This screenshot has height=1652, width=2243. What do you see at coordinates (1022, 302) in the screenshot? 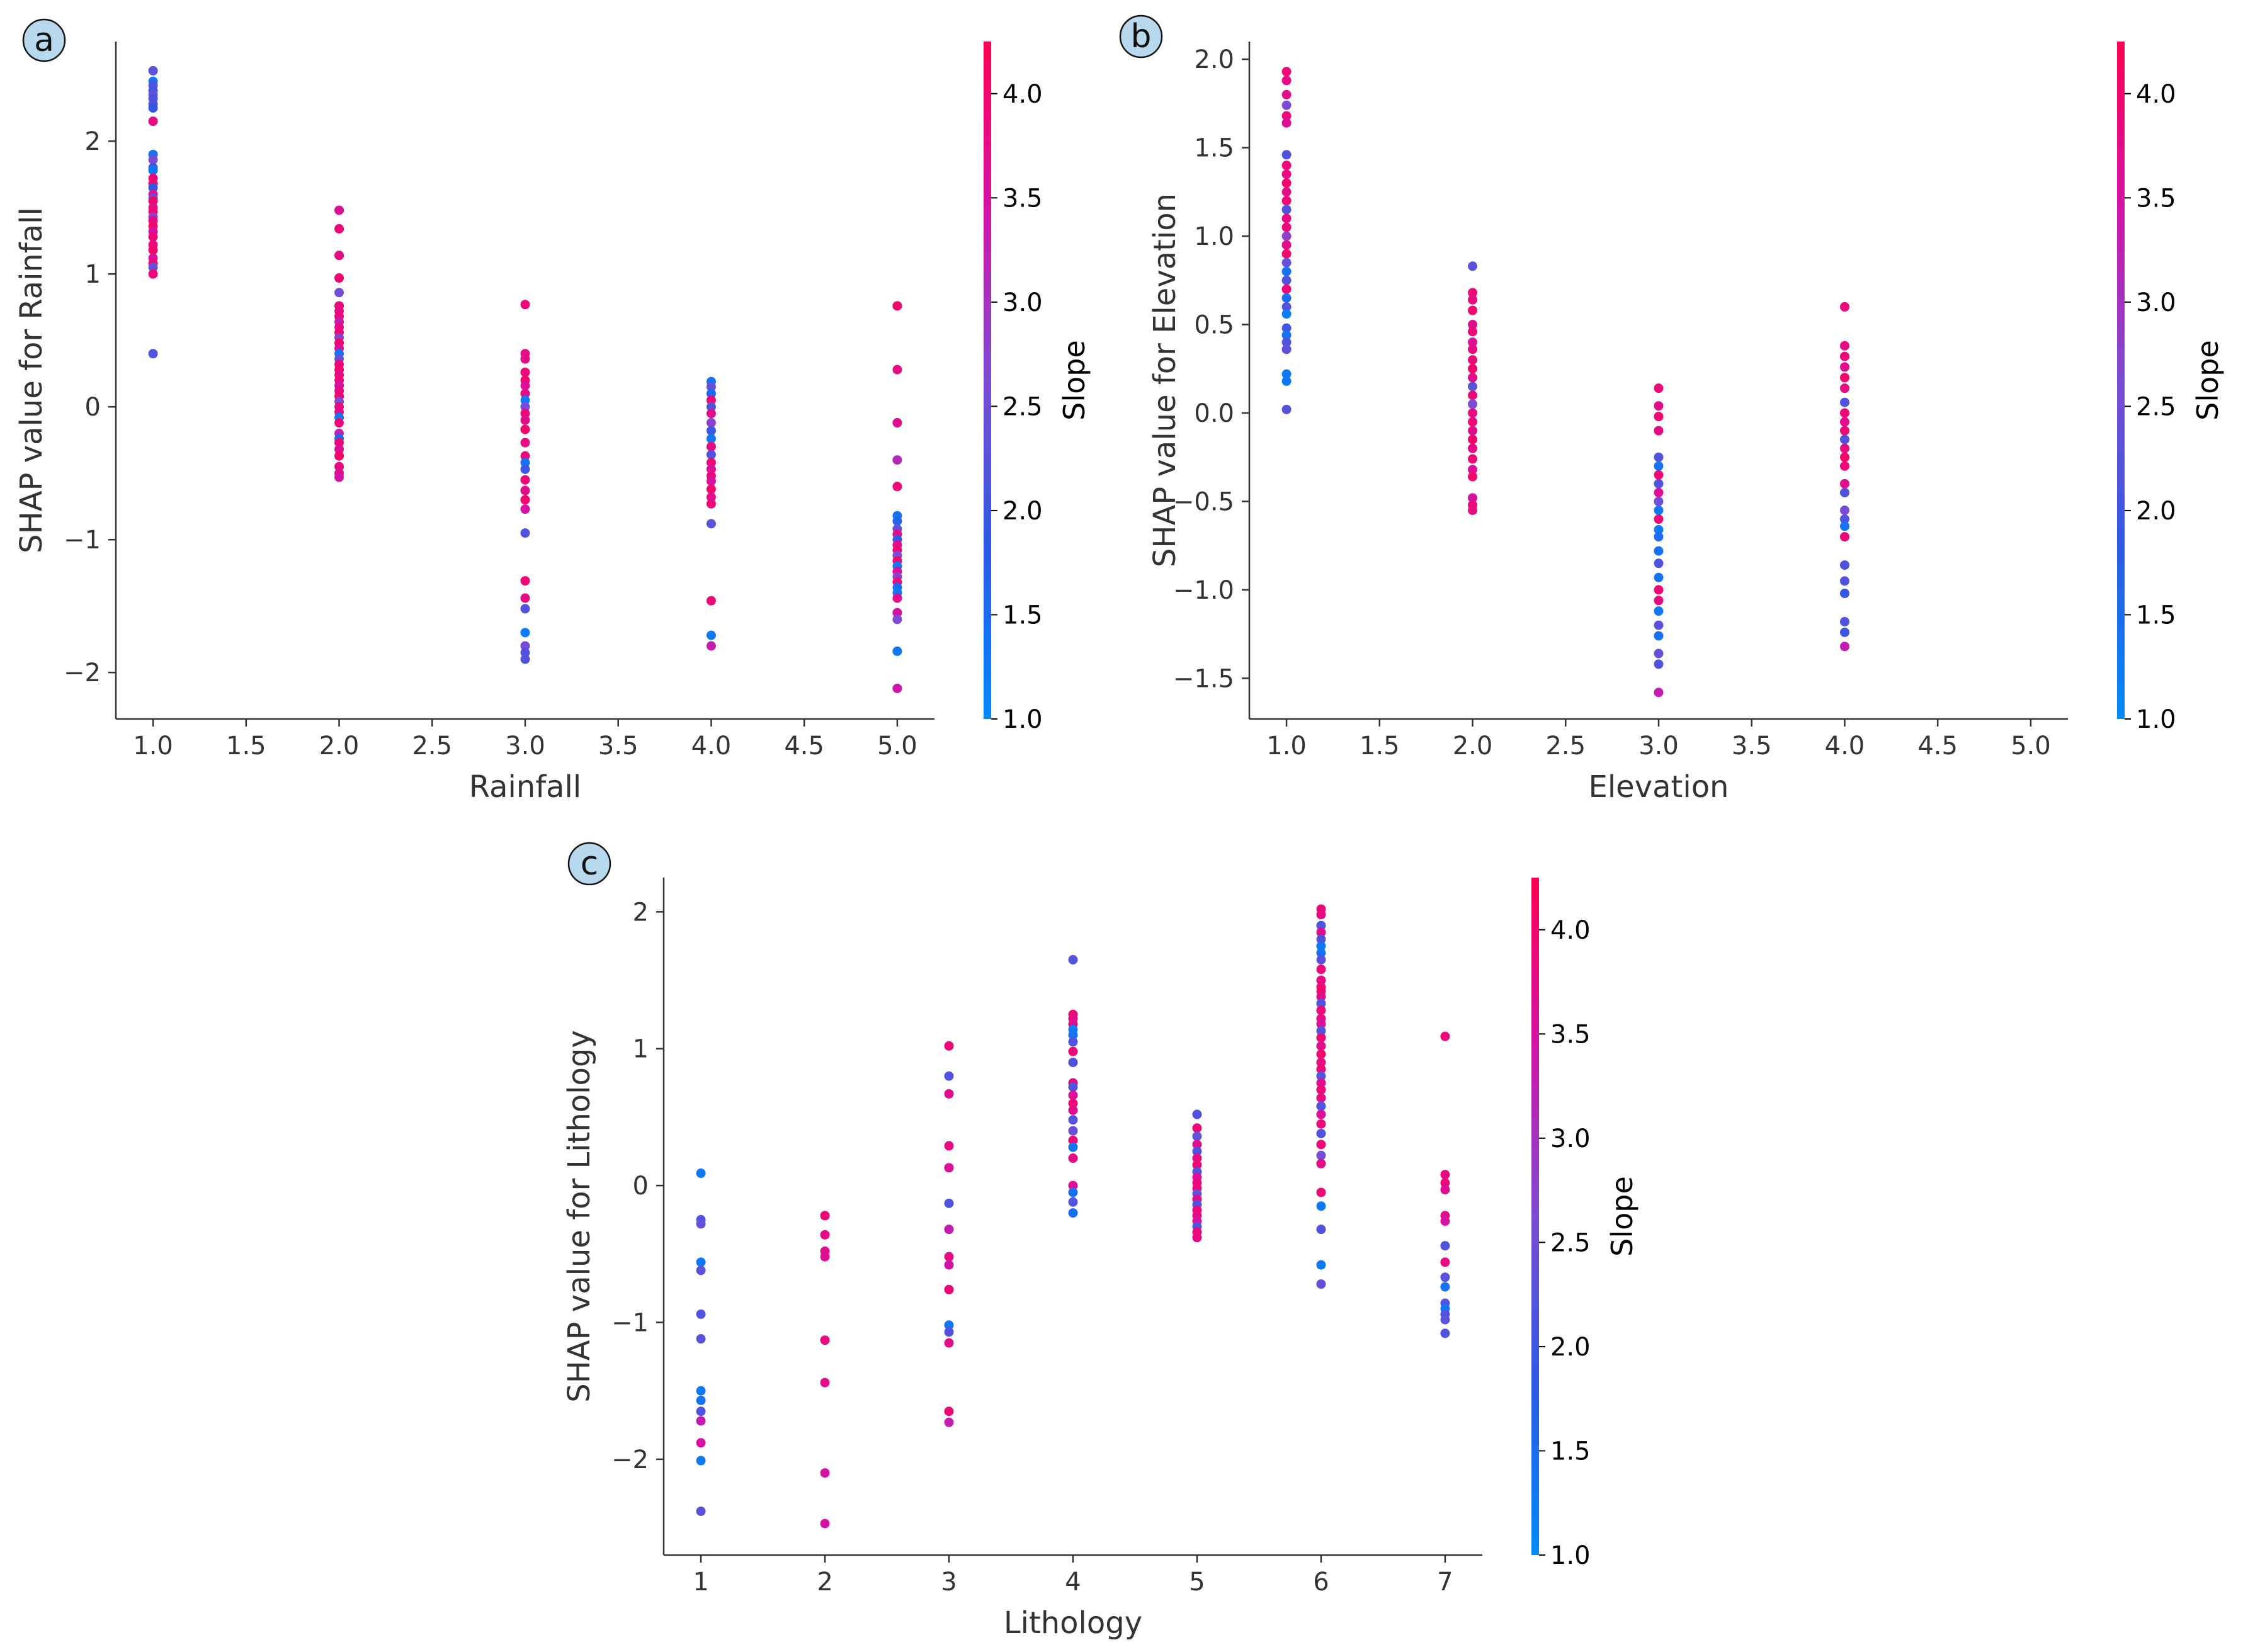
I see `colorbar-tick-label: 3.0` at bounding box center [1022, 302].